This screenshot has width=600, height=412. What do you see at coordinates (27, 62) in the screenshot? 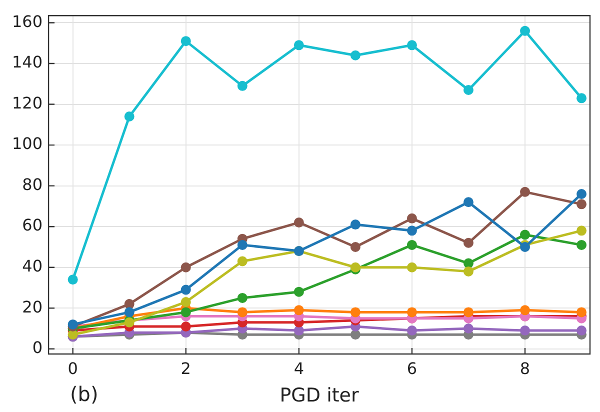
I see `y-tick-label: 140` at bounding box center [27, 62].